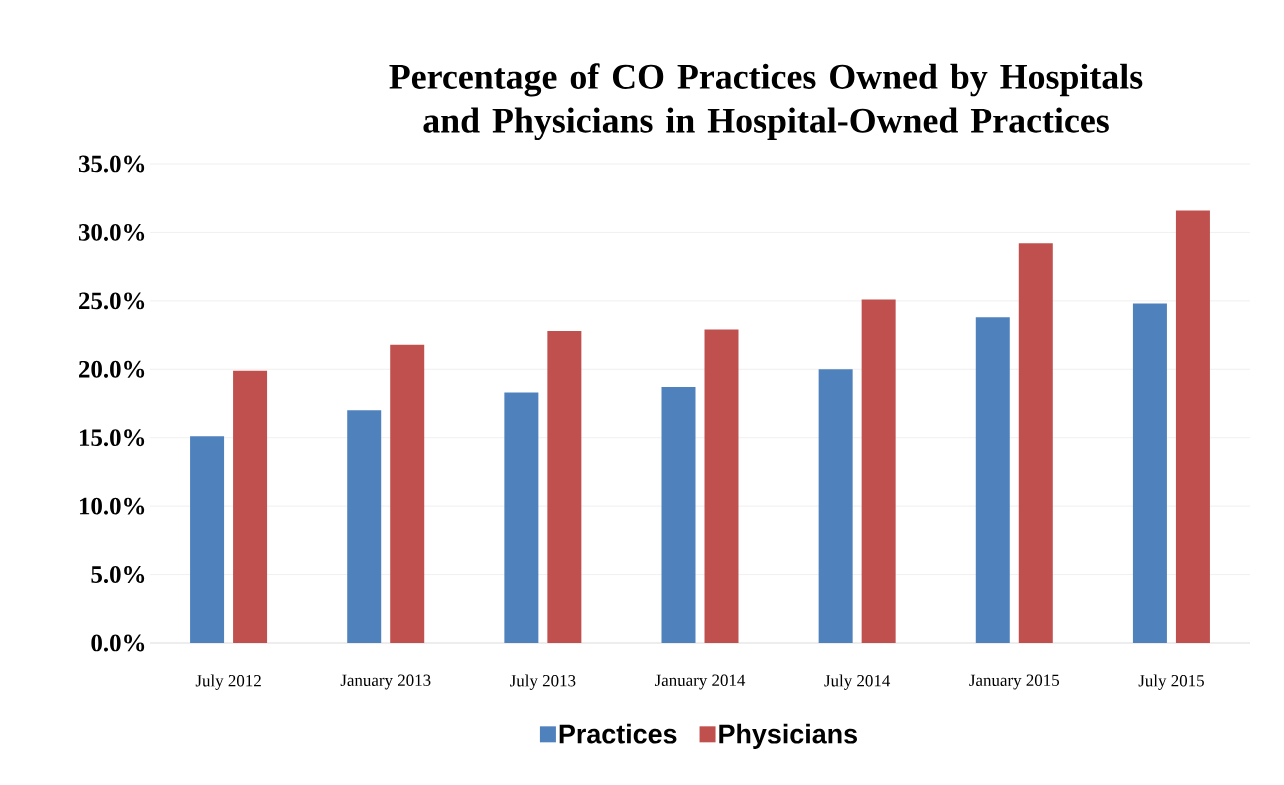 This screenshot has height=785, width=1284. Describe the element at coordinates (111, 232) in the screenshot. I see `y-tick-label: 30.0%` at that location.